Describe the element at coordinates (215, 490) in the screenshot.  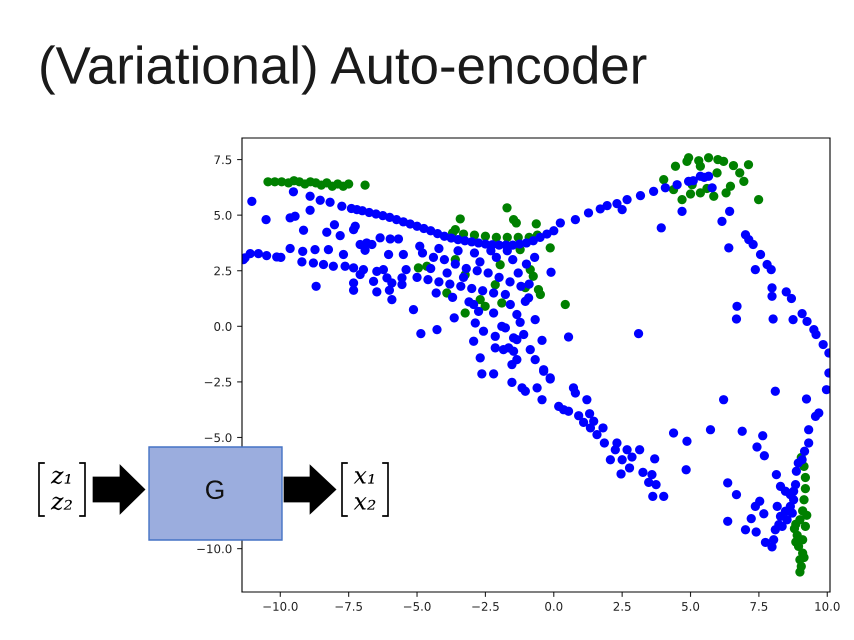
I see `text: G` at that location.